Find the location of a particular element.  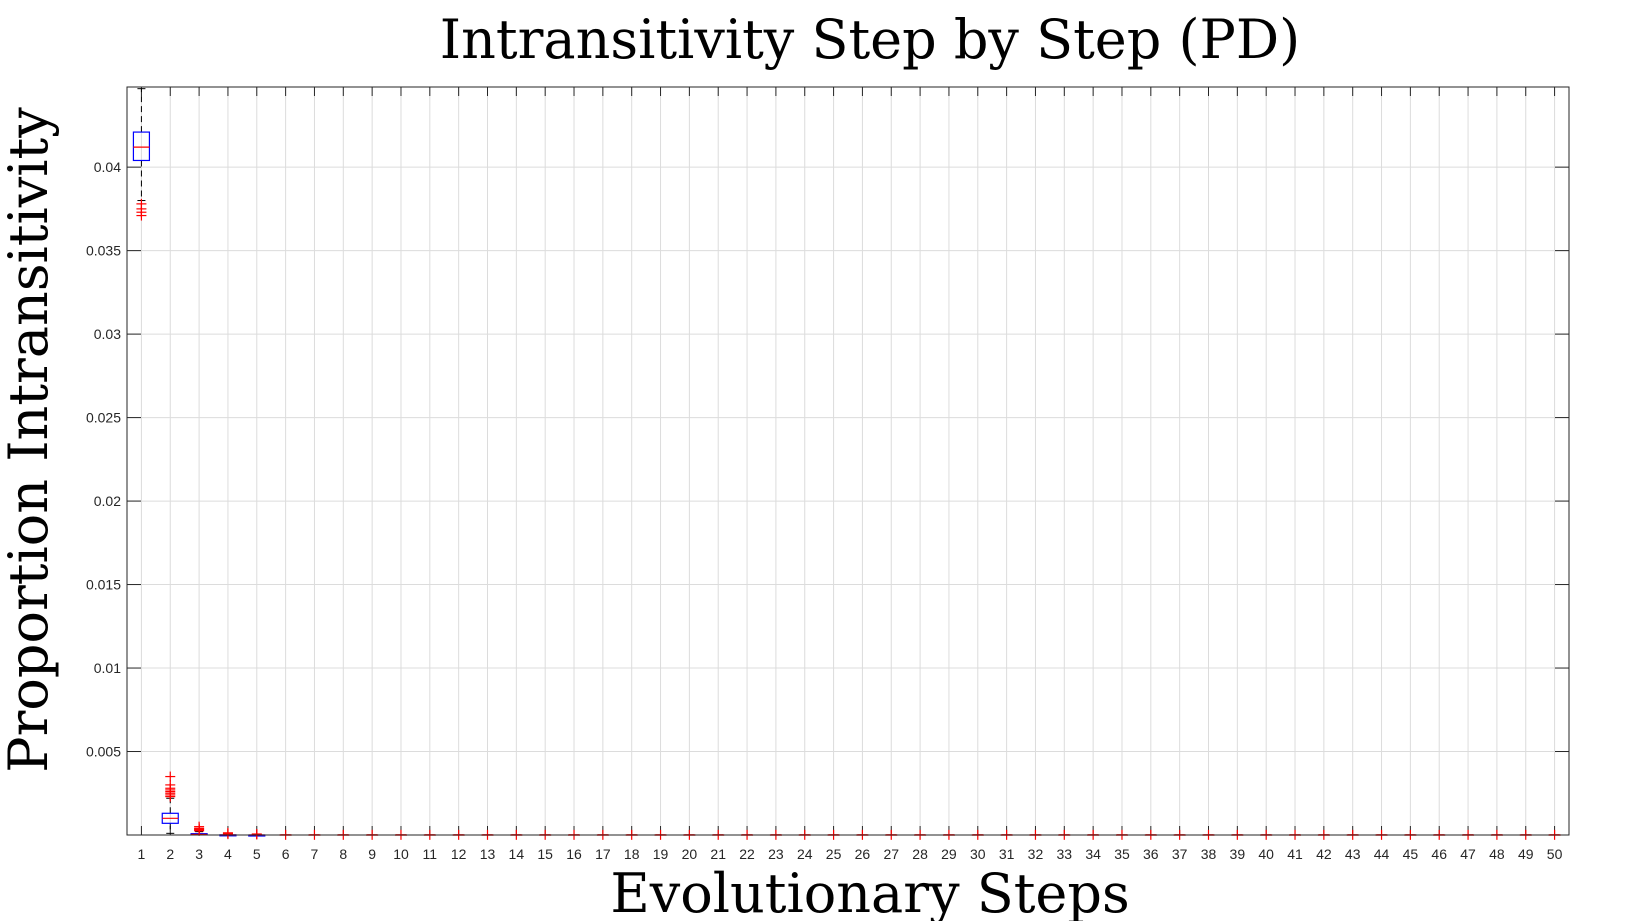

x-tick-label: 5 is located at coordinates (257, 854).